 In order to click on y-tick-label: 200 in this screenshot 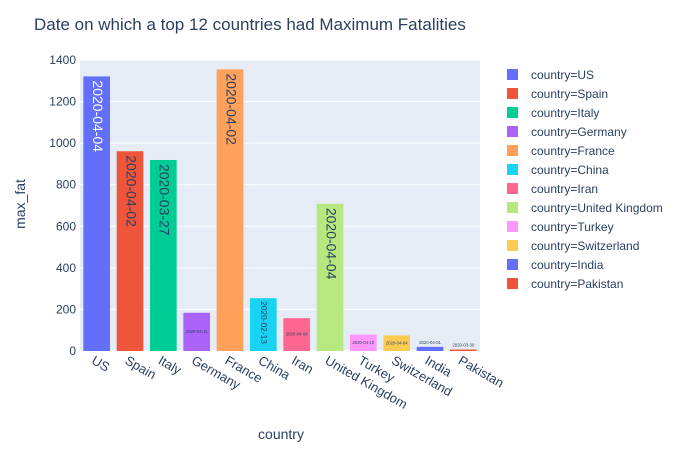, I will do `click(66, 309)`.